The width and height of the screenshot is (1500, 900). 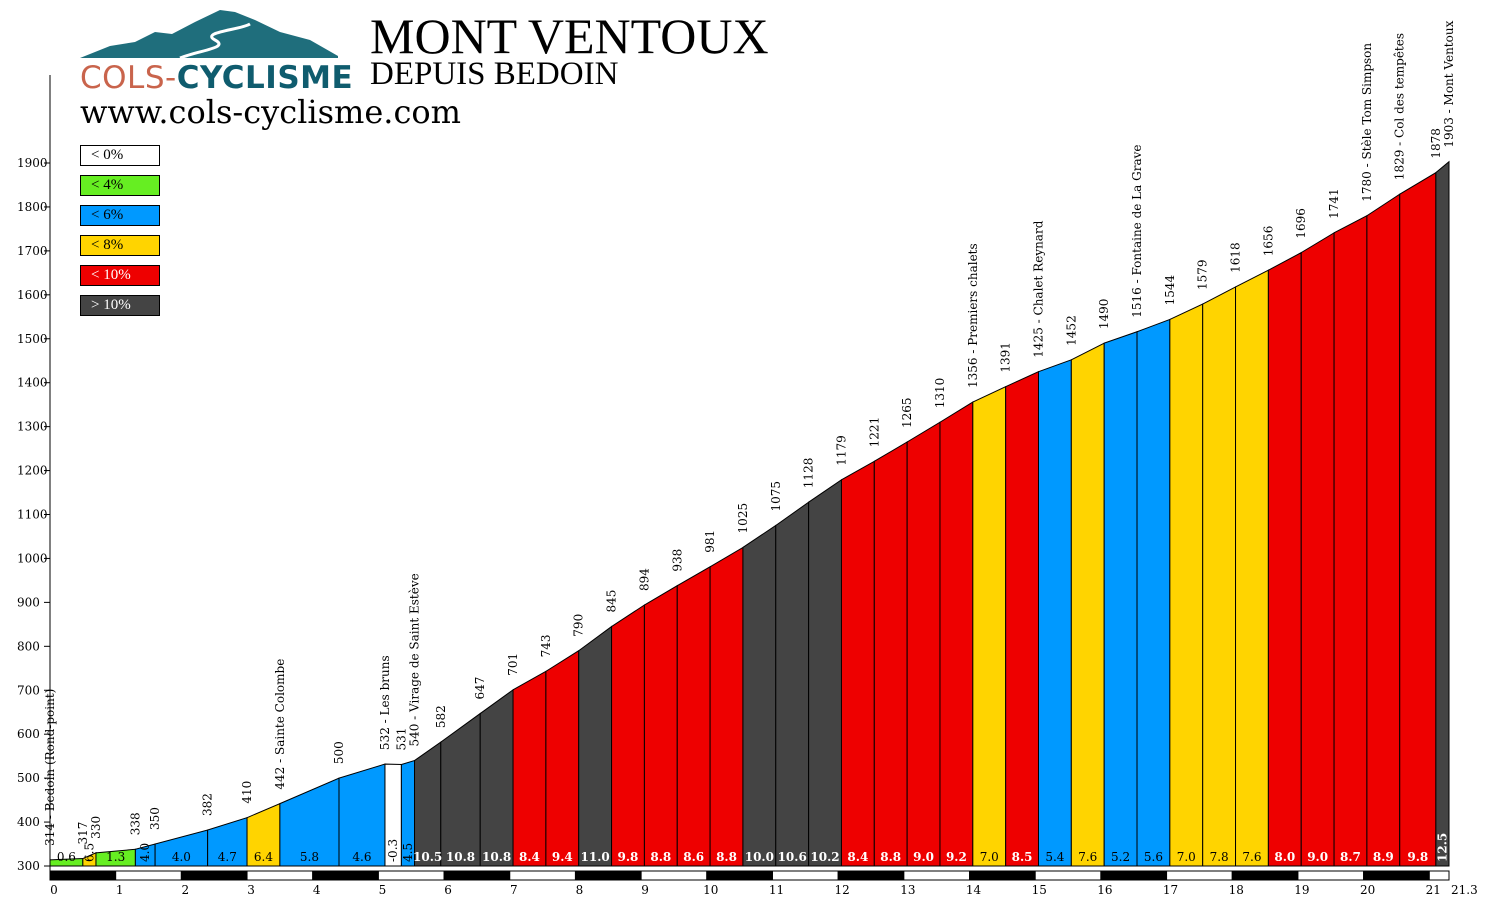 I want to click on x-tick-label: 21, so click(x=1433, y=890).